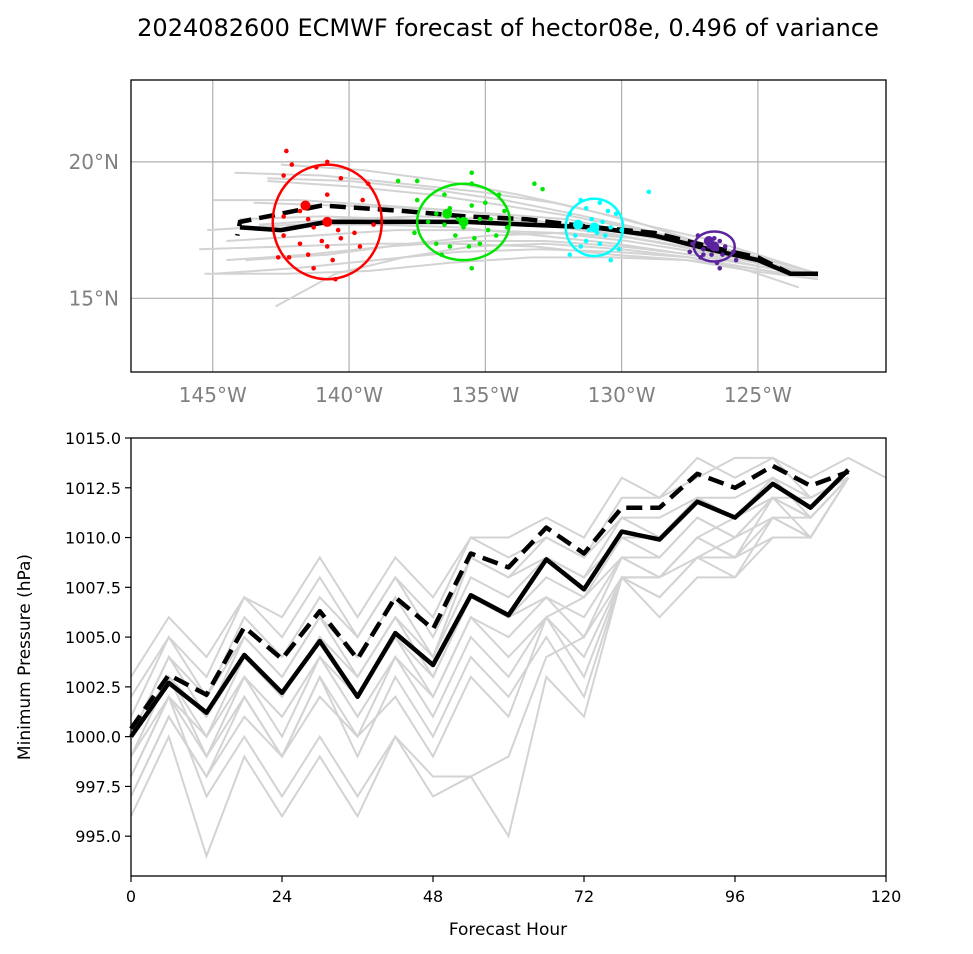 The width and height of the screenshot is (973, 954). I want to click on map-lon-tick-label: 130°W, so click(622, 395).